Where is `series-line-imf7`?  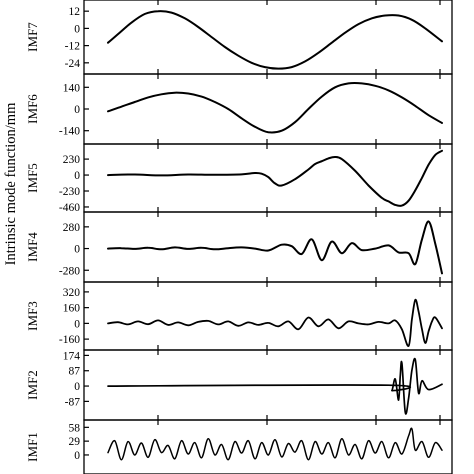 series-line-imf7 is located at coordinates (275, 40).